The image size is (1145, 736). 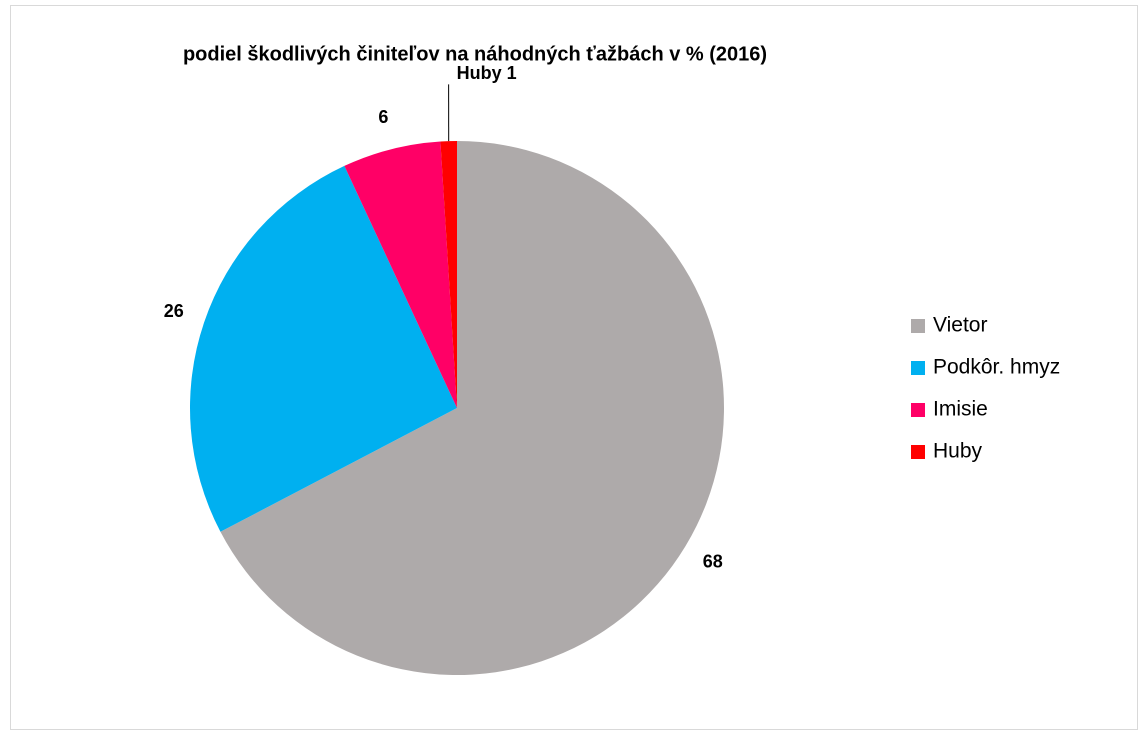 What do you see at coordinates (996, 367) in the screenshot?
I see `legend-label: Podkôr. hmyz` at bounding box center [996, 367].